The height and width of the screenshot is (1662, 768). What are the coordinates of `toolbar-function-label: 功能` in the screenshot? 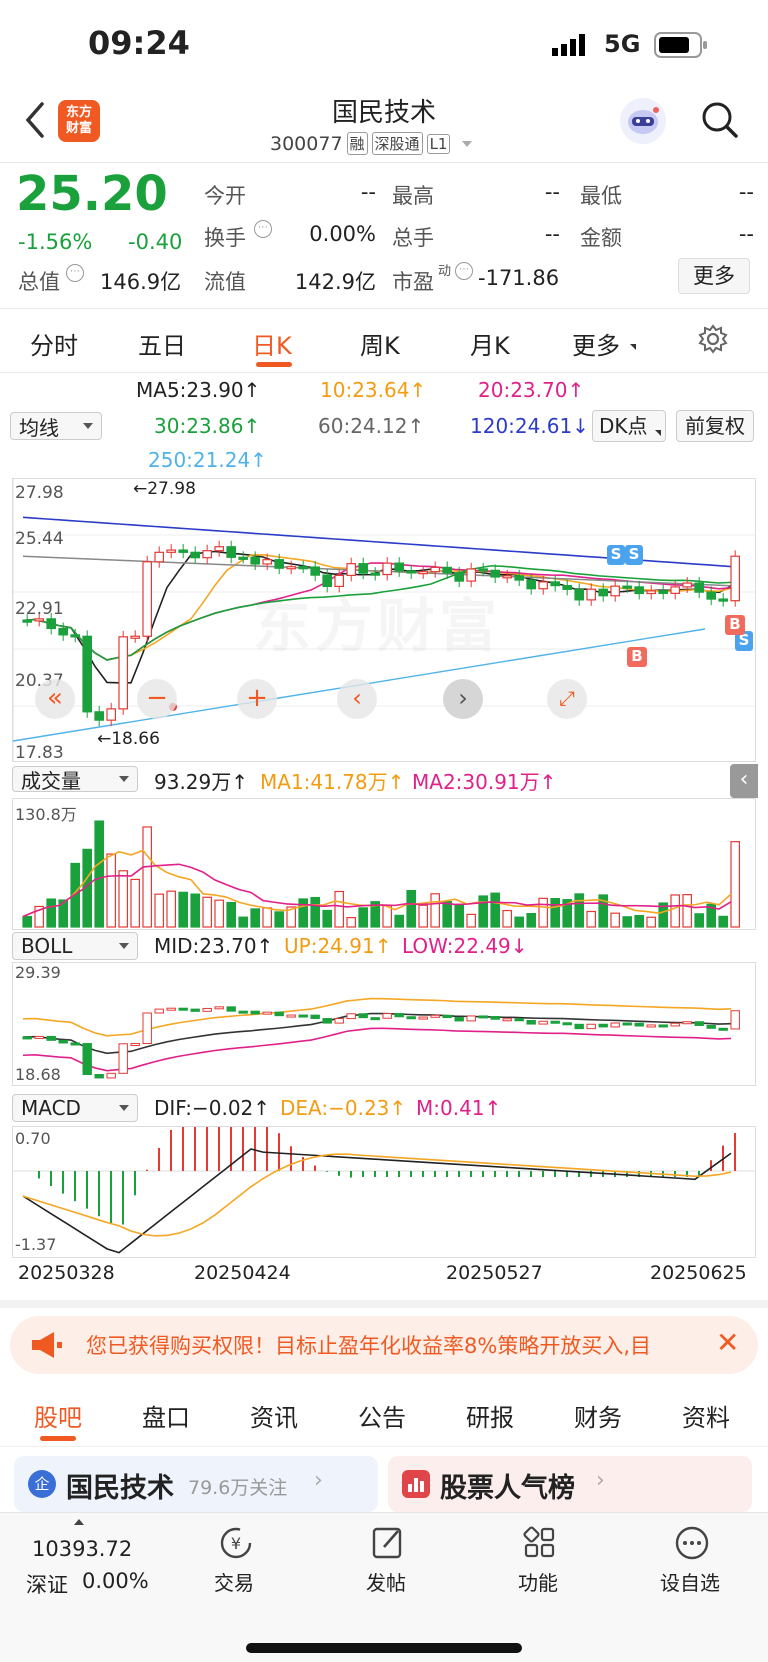 It's located at (538, 1583).